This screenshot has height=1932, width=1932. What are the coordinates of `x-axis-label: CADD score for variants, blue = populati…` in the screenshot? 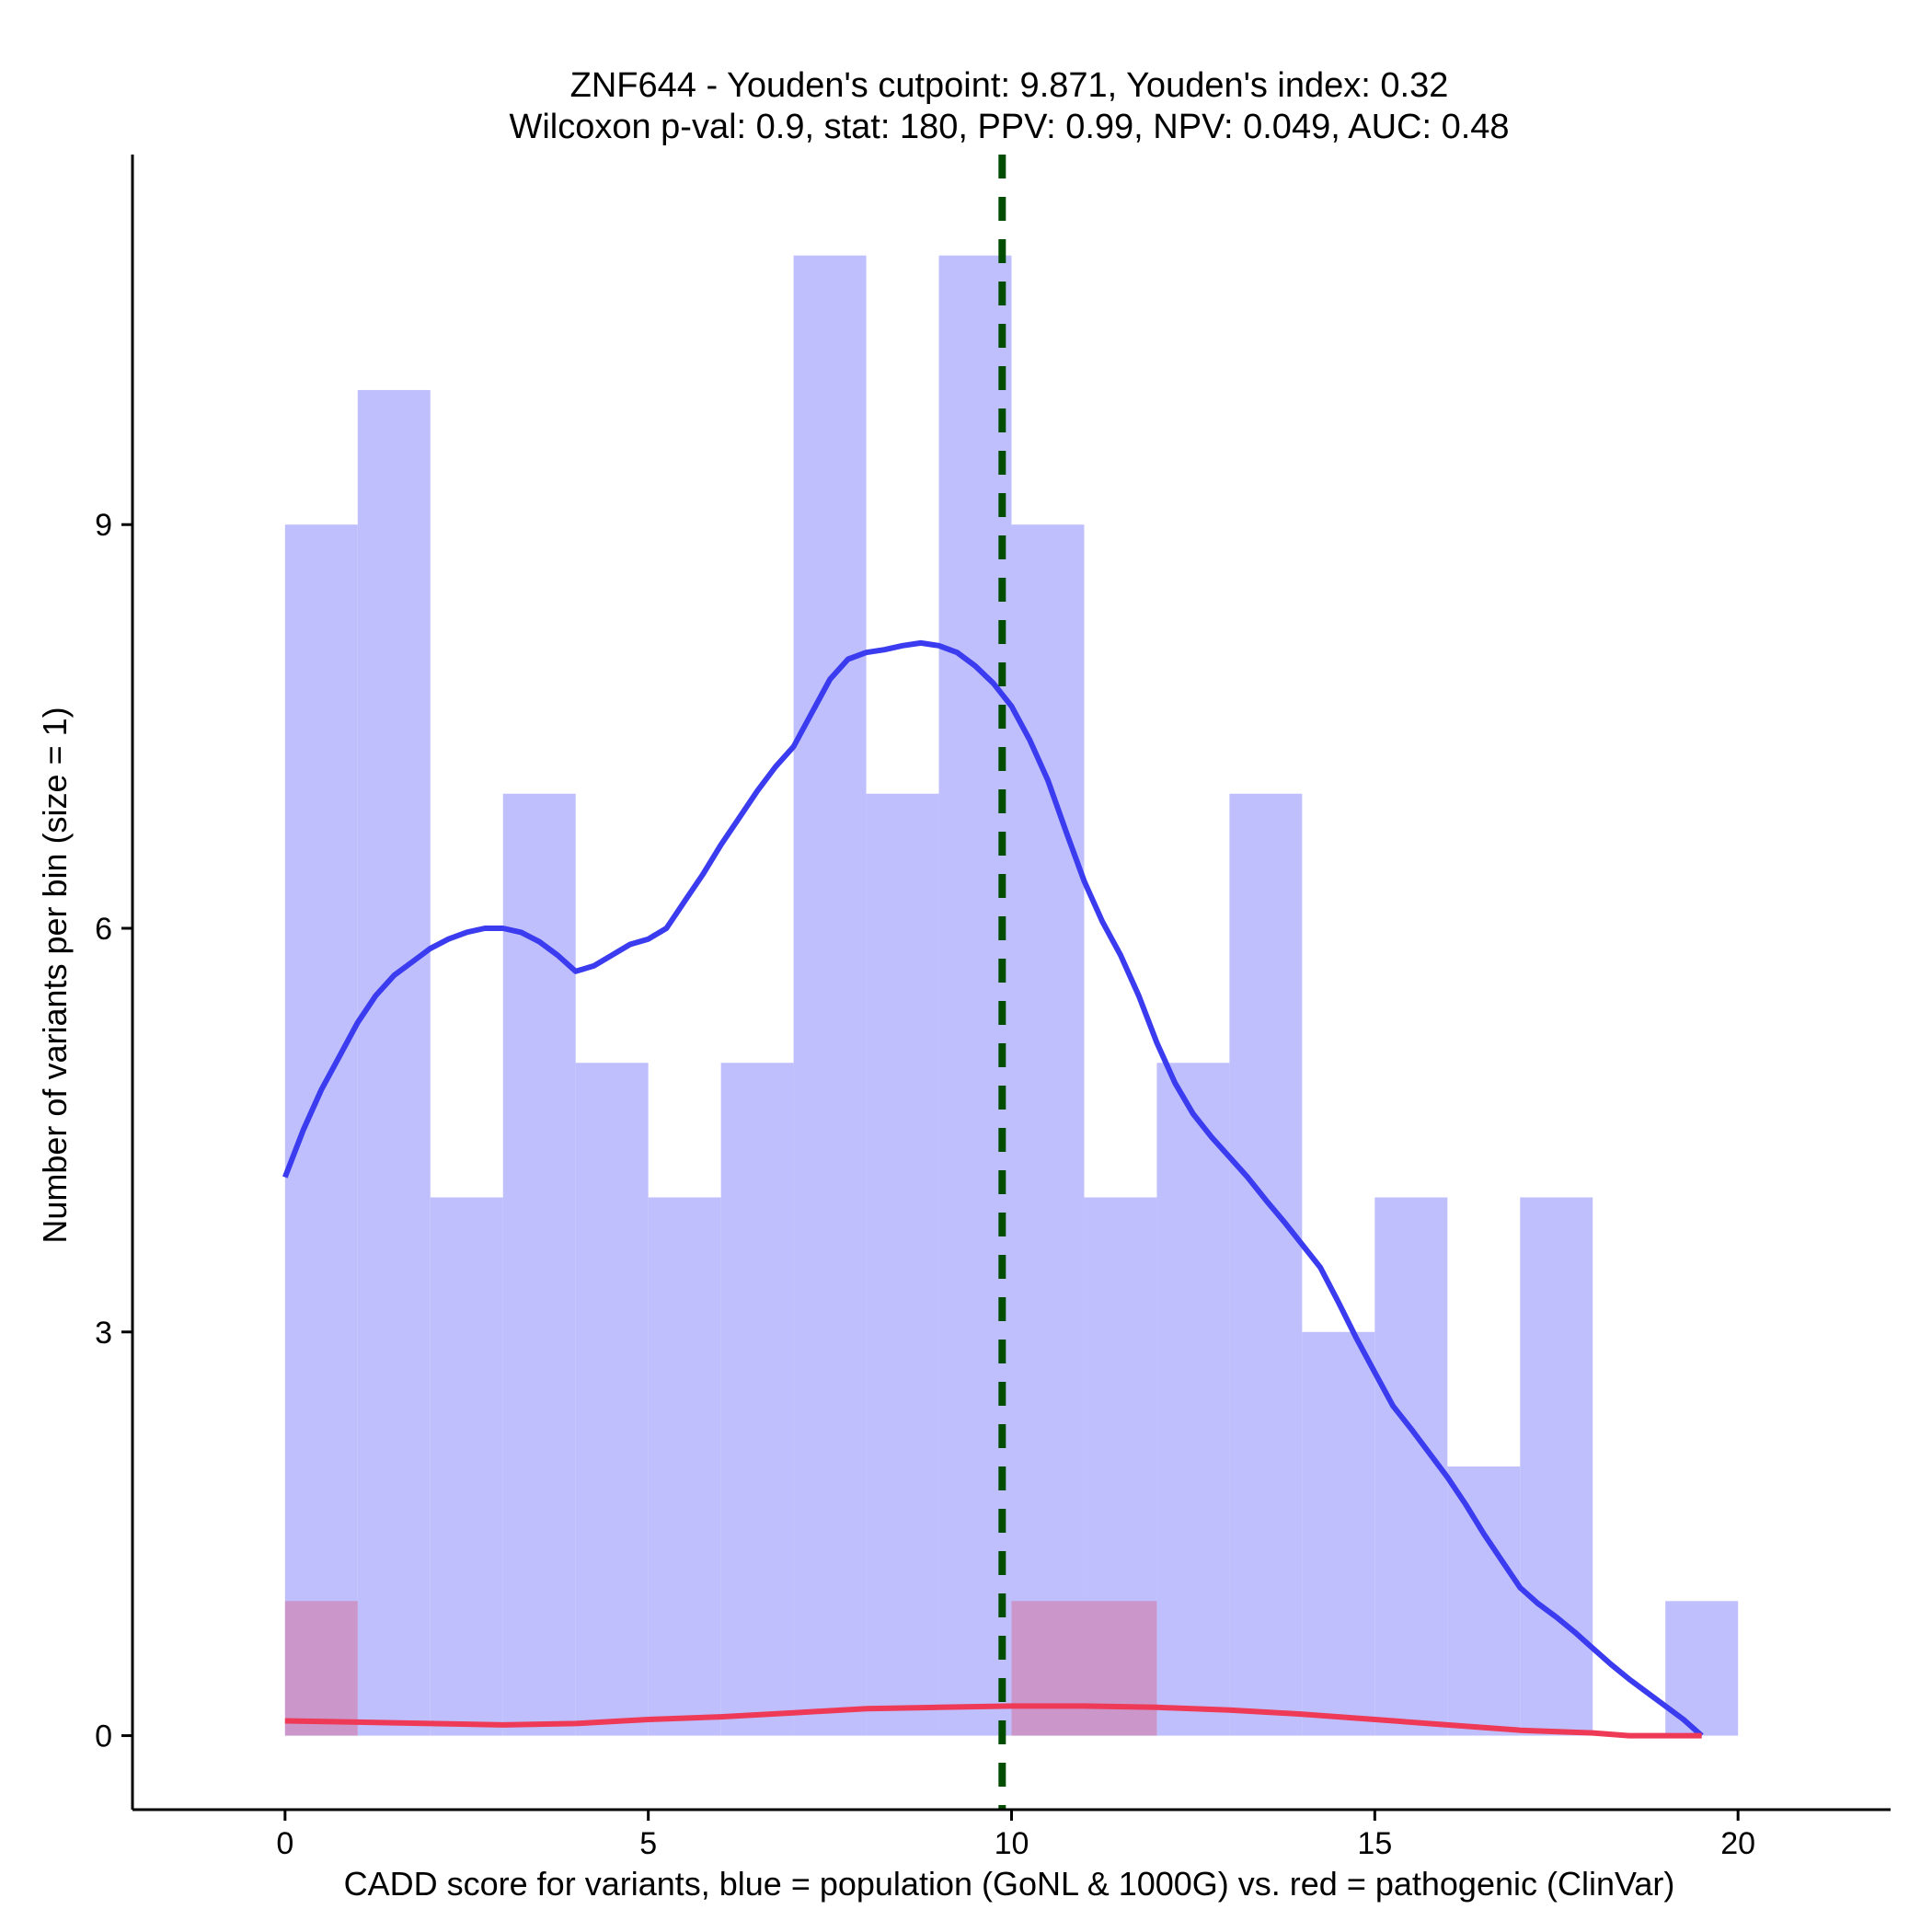 It's located at (1009, 1884).